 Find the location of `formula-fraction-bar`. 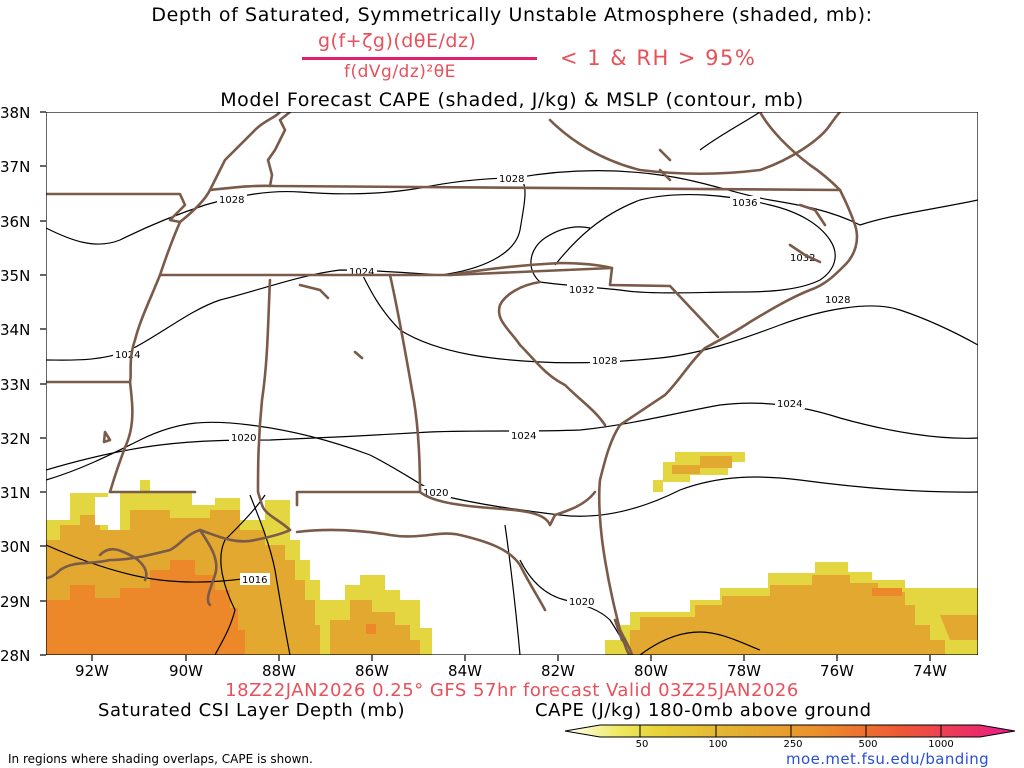

formula-fraction-bar is located at coordinates (419, 58).